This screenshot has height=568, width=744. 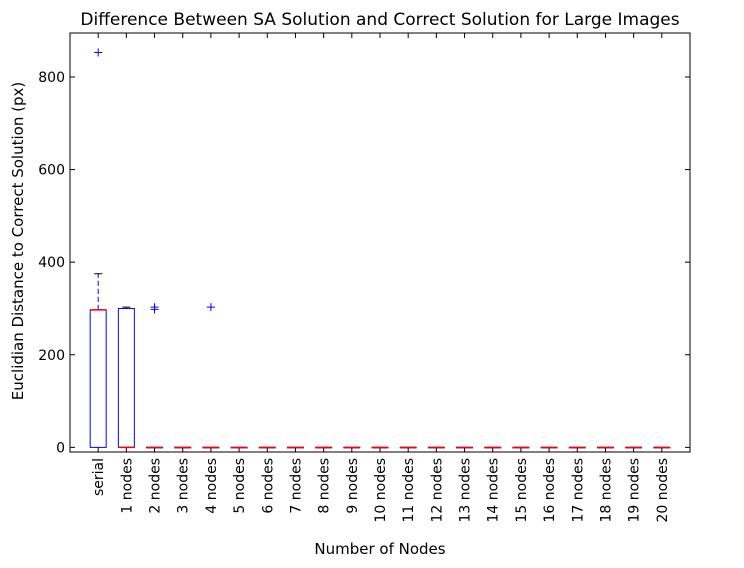 What do you see at coordinates (51, 356) in the screenshot?
I see `y-tick-label: 200` at bounding box center [51, 356].